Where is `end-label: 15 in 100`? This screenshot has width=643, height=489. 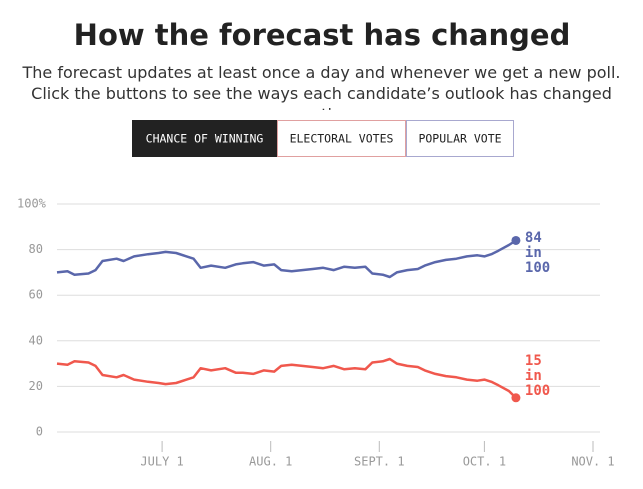
end-label: 15 in 100 is located at coordinates (537, 376).